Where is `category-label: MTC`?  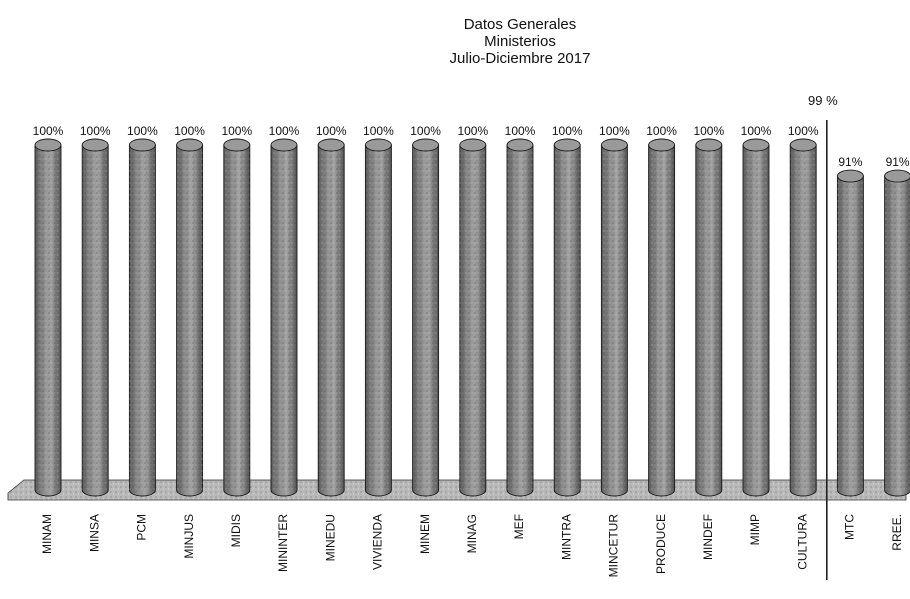
category-label: MTC is located at coordinates (850, 527).